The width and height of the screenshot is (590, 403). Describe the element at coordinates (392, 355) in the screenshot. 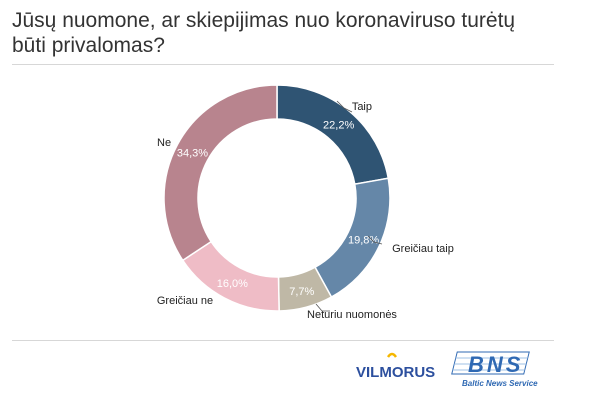

I see `vilmorus-swoosh-icon` at that location.